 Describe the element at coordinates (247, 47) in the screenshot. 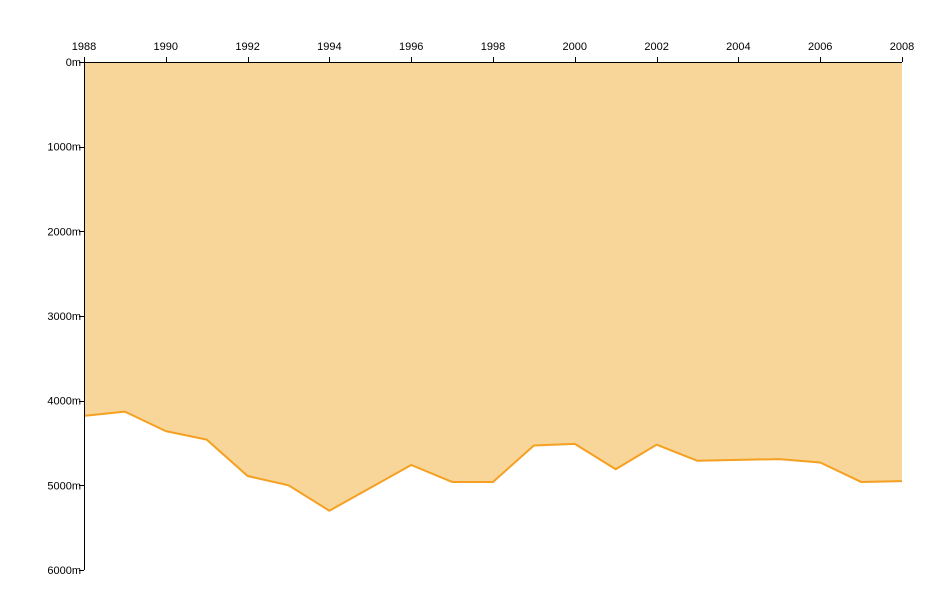

I see `x-tick-label: 1992` at that location.